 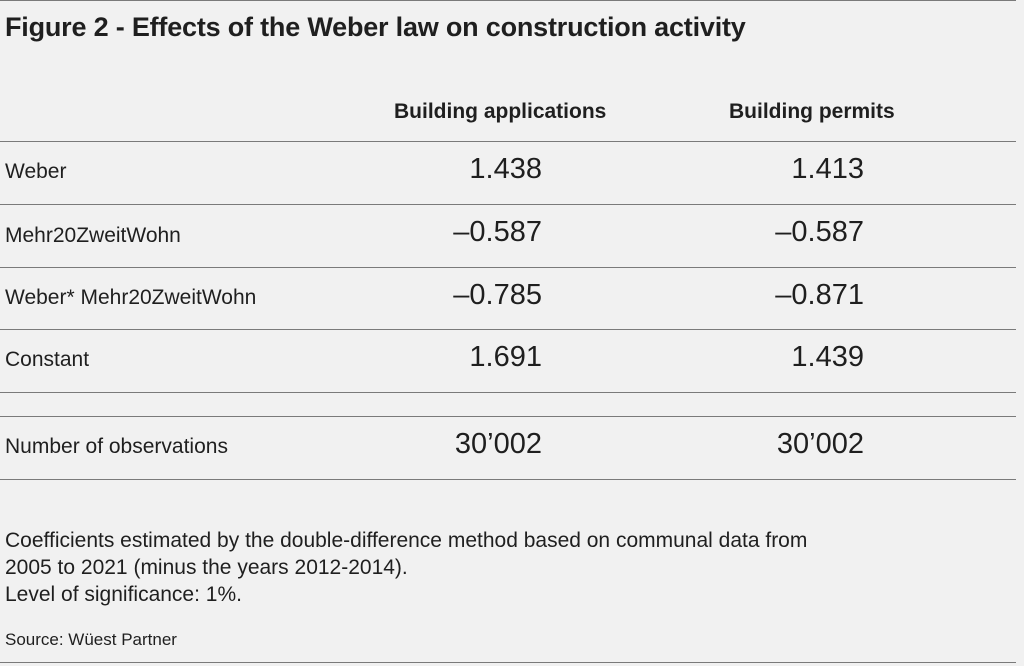 What do you see at coordinates (827, 357) in the screenshot?
I see `cell-constant-permits: 1.439` at bounding box center [827, 357].